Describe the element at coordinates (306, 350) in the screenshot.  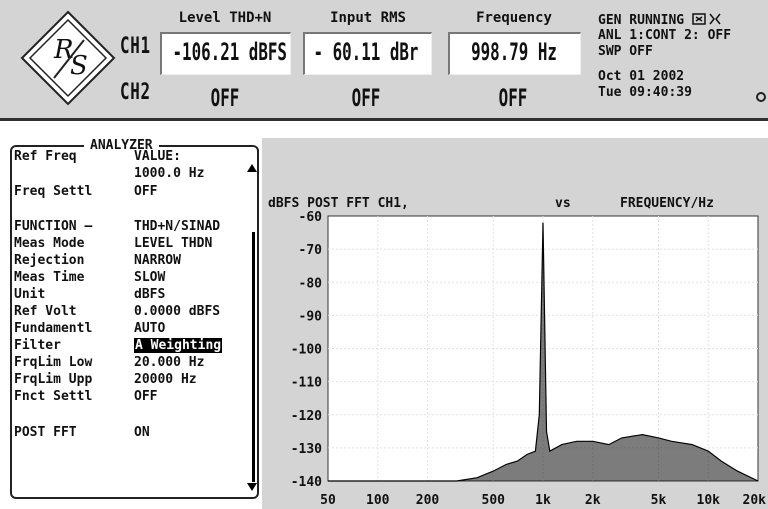
I see `y-tick-label: -100` at that location.